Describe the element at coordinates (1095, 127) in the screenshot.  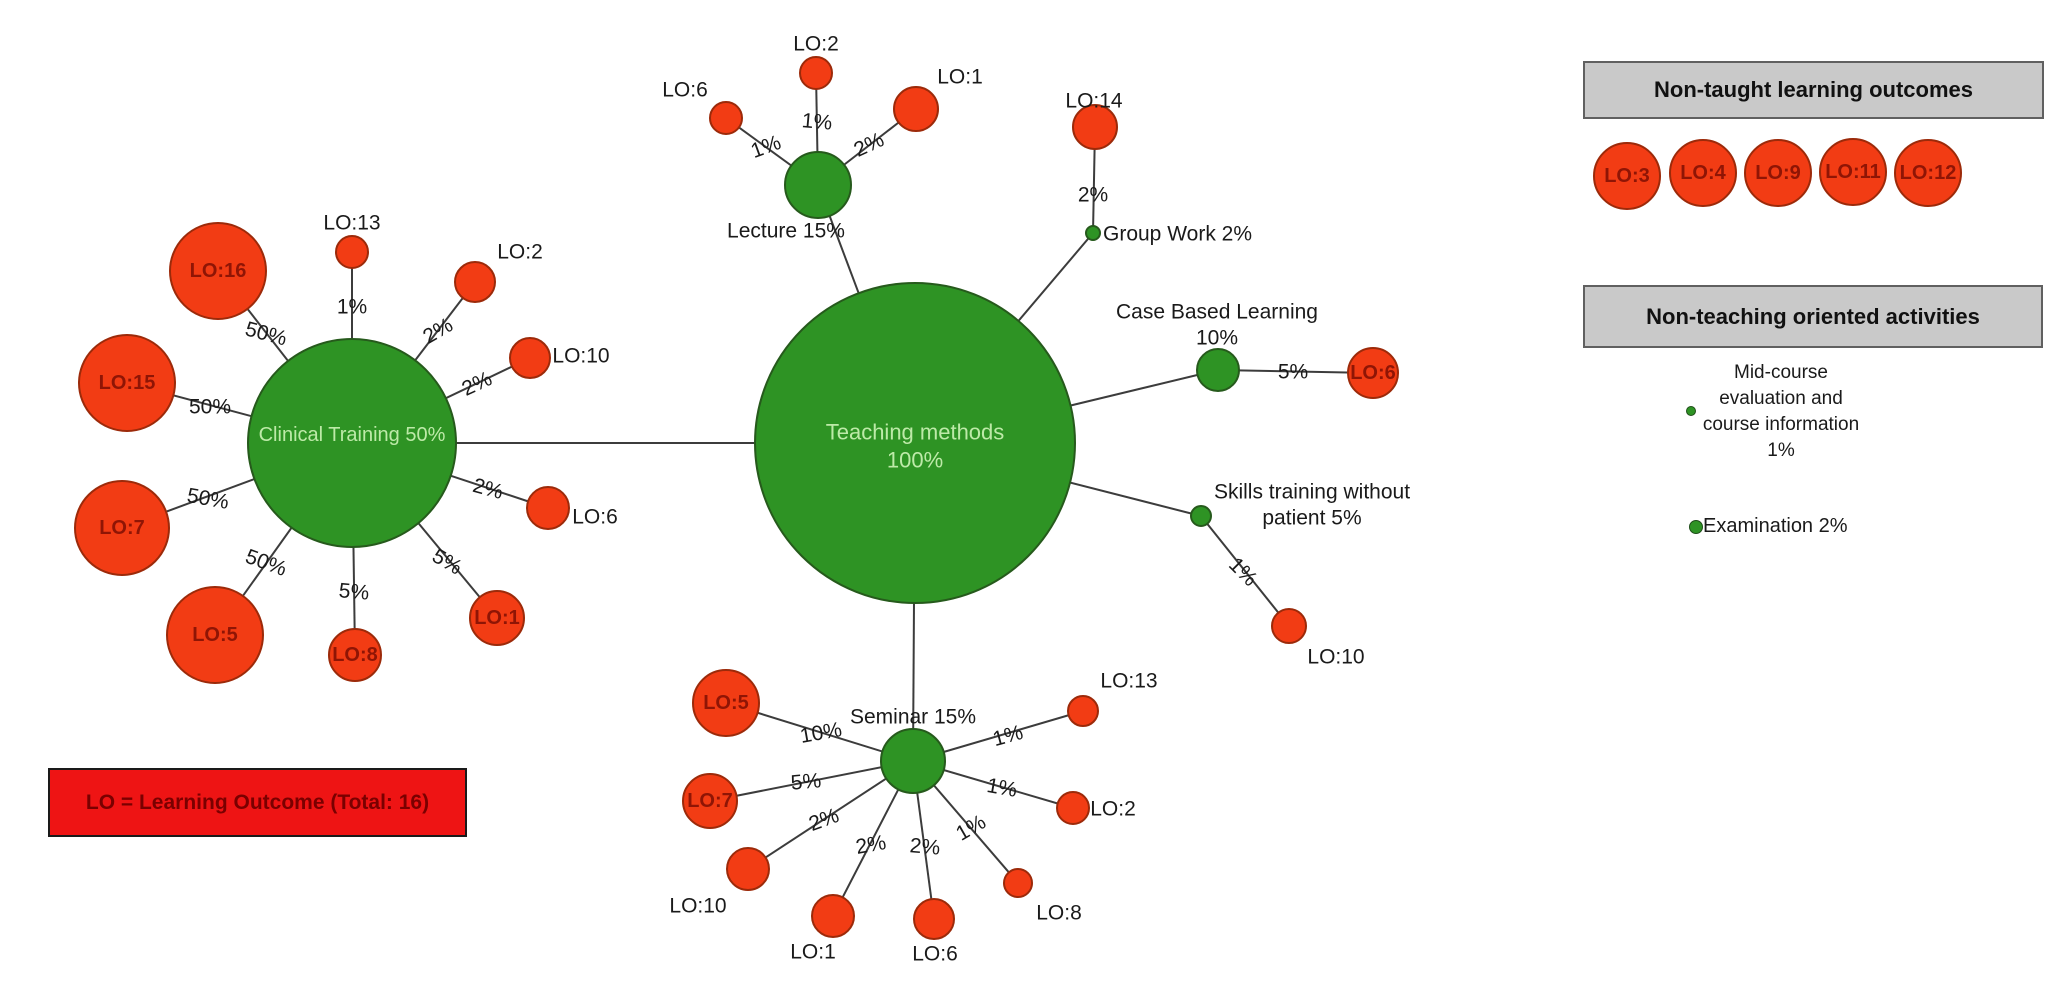
I see `outcome-circle-g14` at that location.